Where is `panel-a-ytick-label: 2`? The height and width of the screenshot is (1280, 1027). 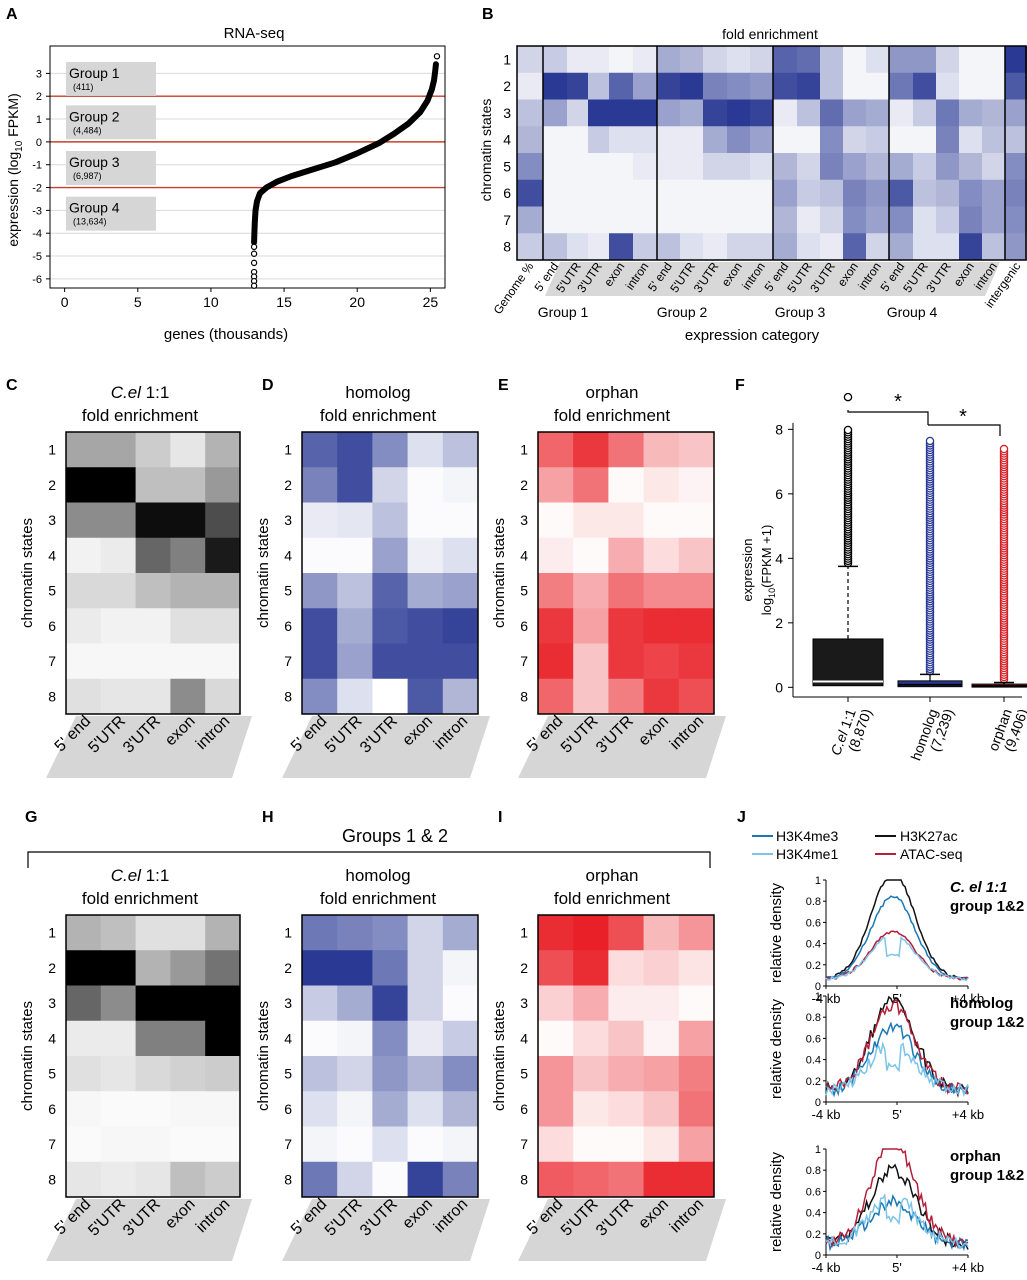
panel-a-ytick-label: 2 is located at coordinates (39, 97).